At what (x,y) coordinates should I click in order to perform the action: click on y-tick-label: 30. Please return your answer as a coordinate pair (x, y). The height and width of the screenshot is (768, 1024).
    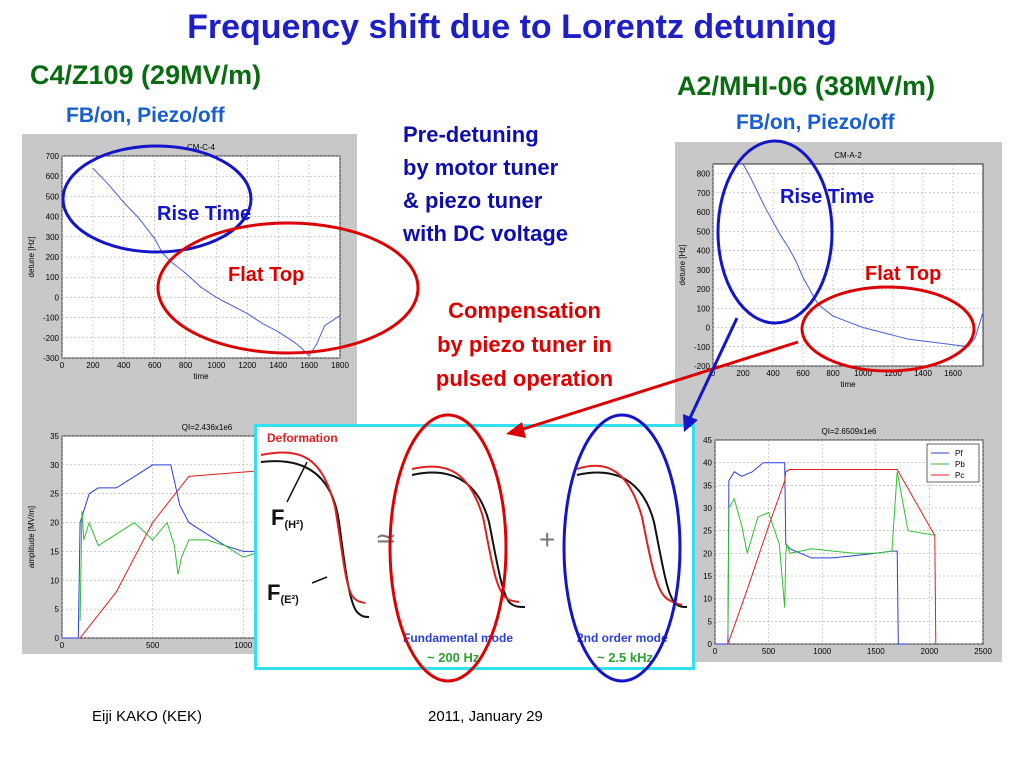
    Looking at the image, I should click on (707, 508).